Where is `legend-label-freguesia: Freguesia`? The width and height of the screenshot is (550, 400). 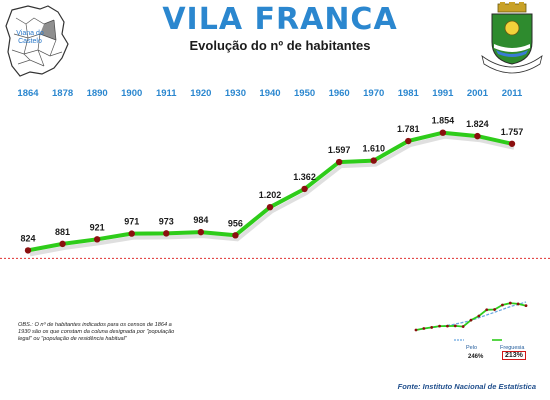
legend-label-freguesia: Freguesia is located at coordinates (512, 348).